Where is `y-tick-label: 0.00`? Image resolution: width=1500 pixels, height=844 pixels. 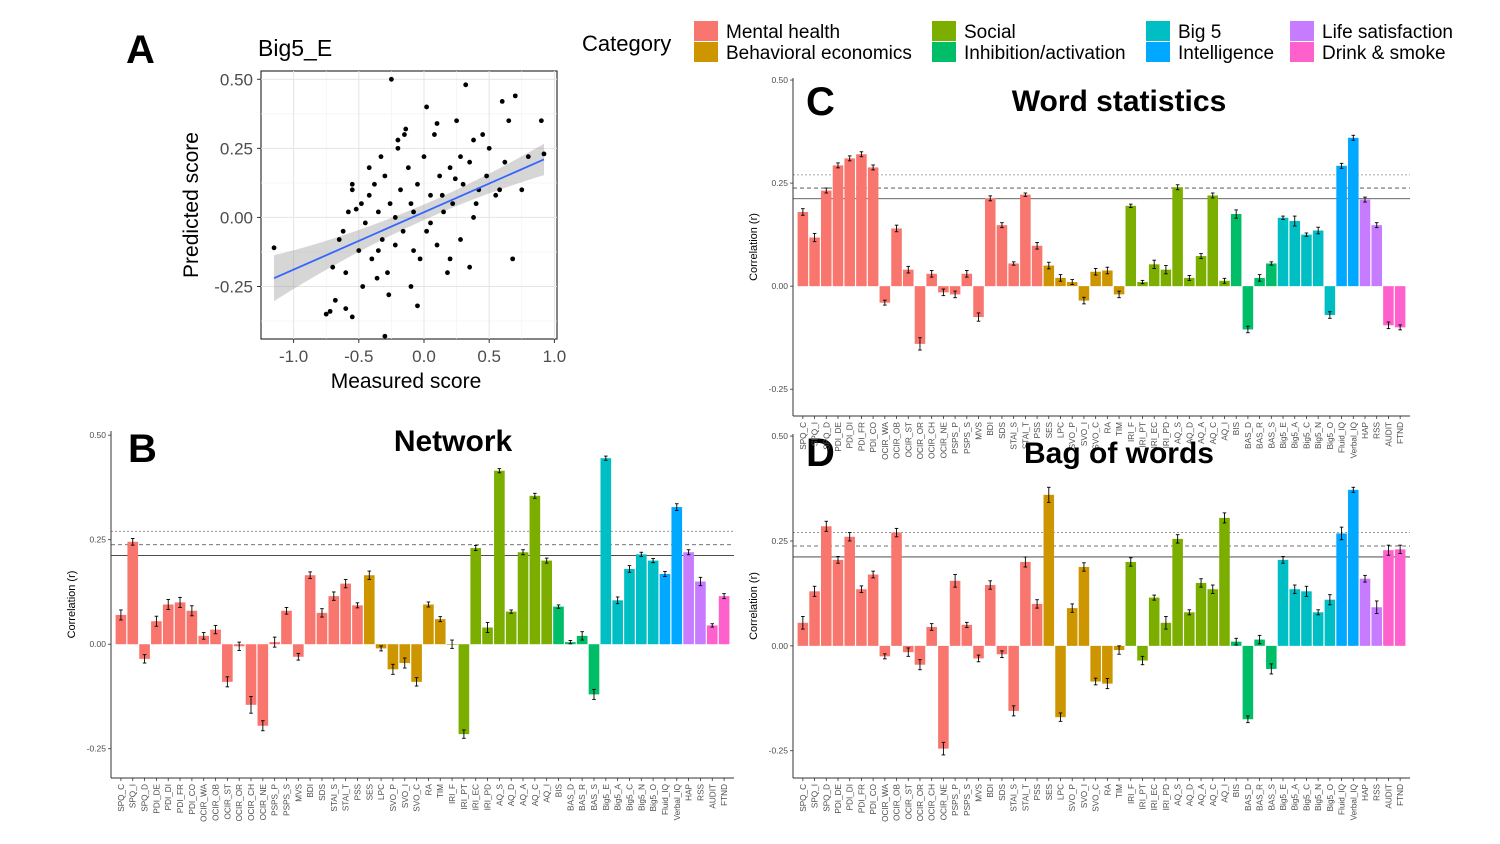
y-tick-label: 0.00 is located at coordinates (779, 286).